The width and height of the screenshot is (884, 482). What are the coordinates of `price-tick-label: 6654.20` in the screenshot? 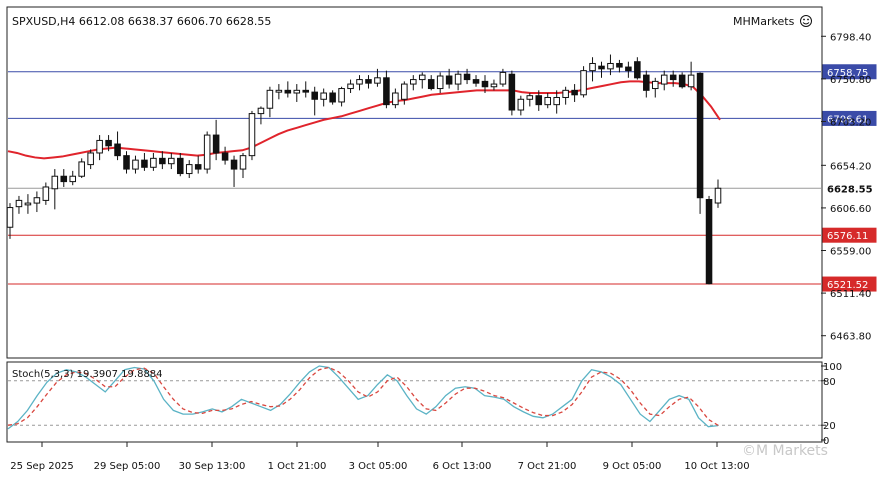 It's located at (850, 166).